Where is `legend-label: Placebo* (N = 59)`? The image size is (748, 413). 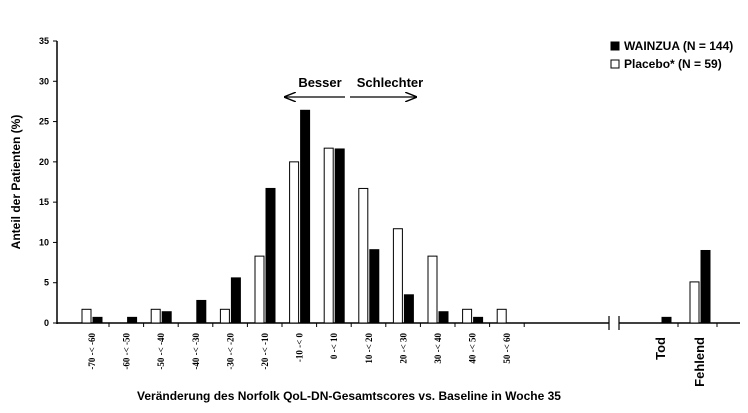 legend-label: Placebo* (N = 59) is located at coordinates (673, 64).